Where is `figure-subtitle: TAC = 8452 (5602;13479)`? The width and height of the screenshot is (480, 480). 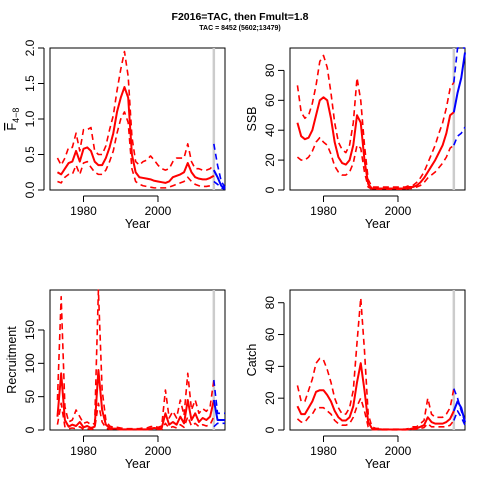 figure-subtitle: TAC = 8452 (5602;13479) is located at coordinates (239, 28).